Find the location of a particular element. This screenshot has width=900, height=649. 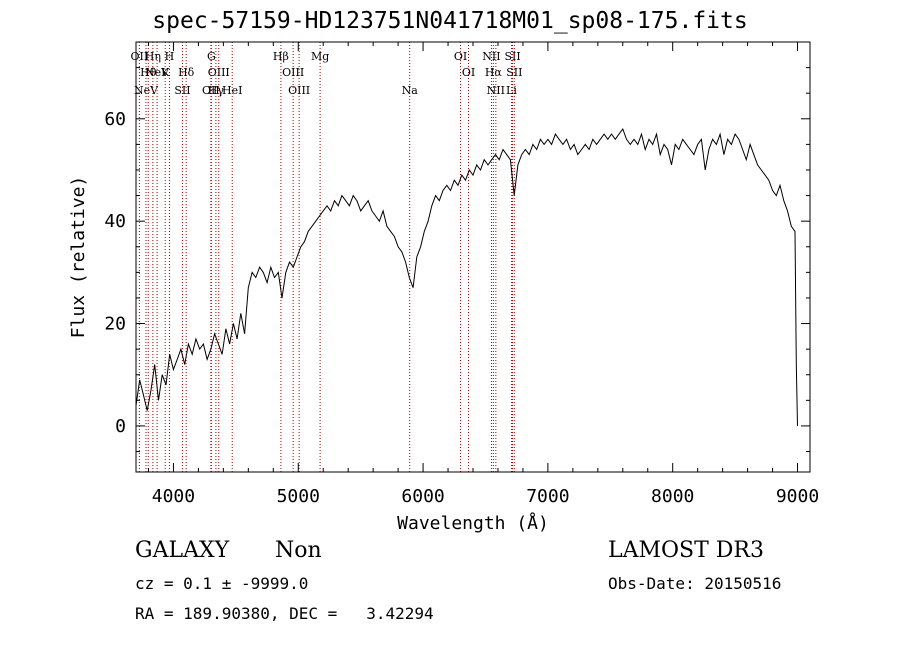

x-axis-label: Wavelength (Å) is located at coordinates (473, 523).